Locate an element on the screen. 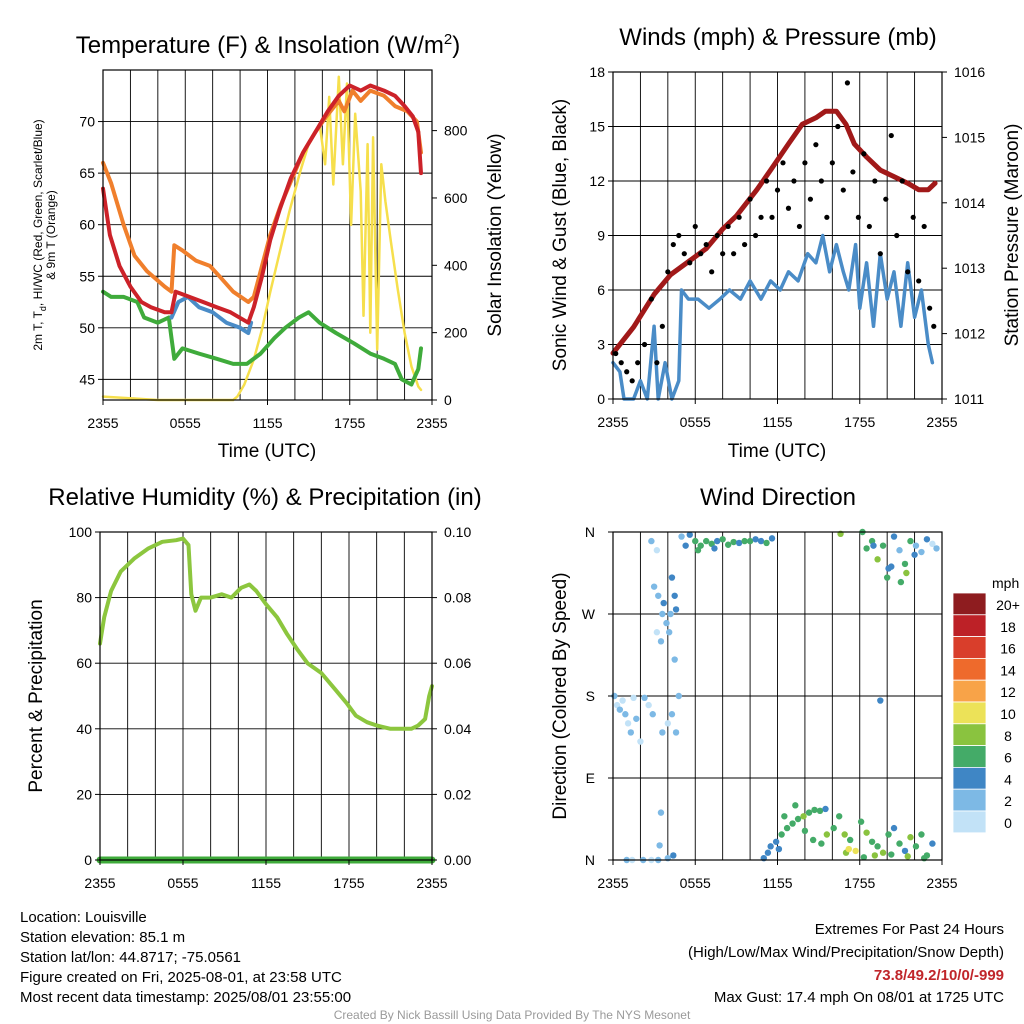 This screenshot has height=1024, width=1024. winds-y2-tick-label: 1014 is located at coordinates (969, 203).